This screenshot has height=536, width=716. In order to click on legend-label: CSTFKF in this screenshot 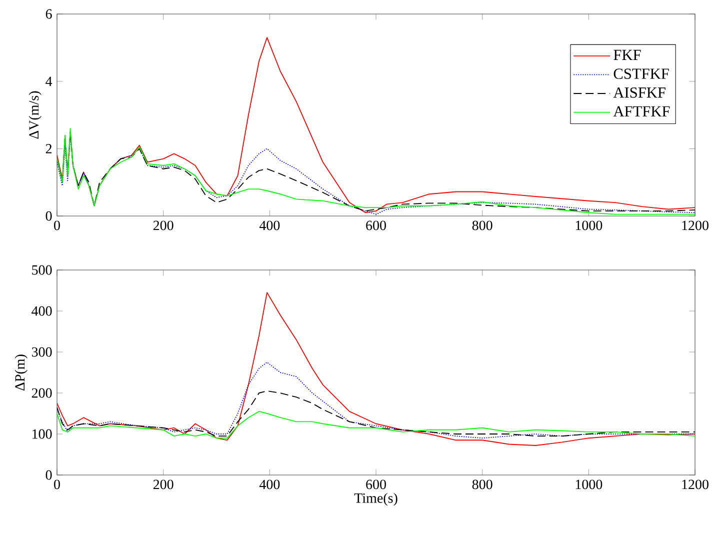, I will do `click(641, 73)`.